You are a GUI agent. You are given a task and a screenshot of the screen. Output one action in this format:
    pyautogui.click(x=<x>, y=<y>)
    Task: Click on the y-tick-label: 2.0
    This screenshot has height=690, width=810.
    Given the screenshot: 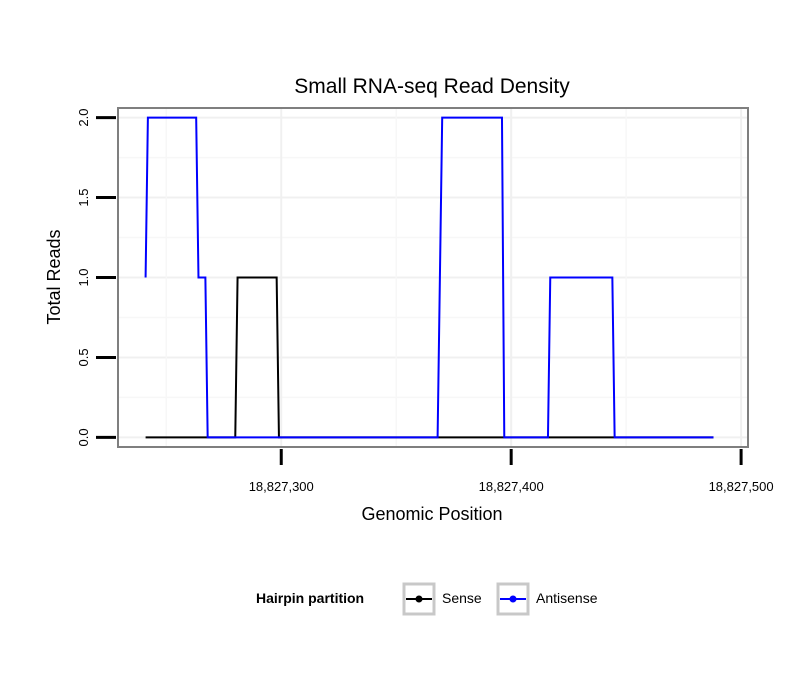 What is the action you would take?
    pyautogui.click(x=83, y=118)
    